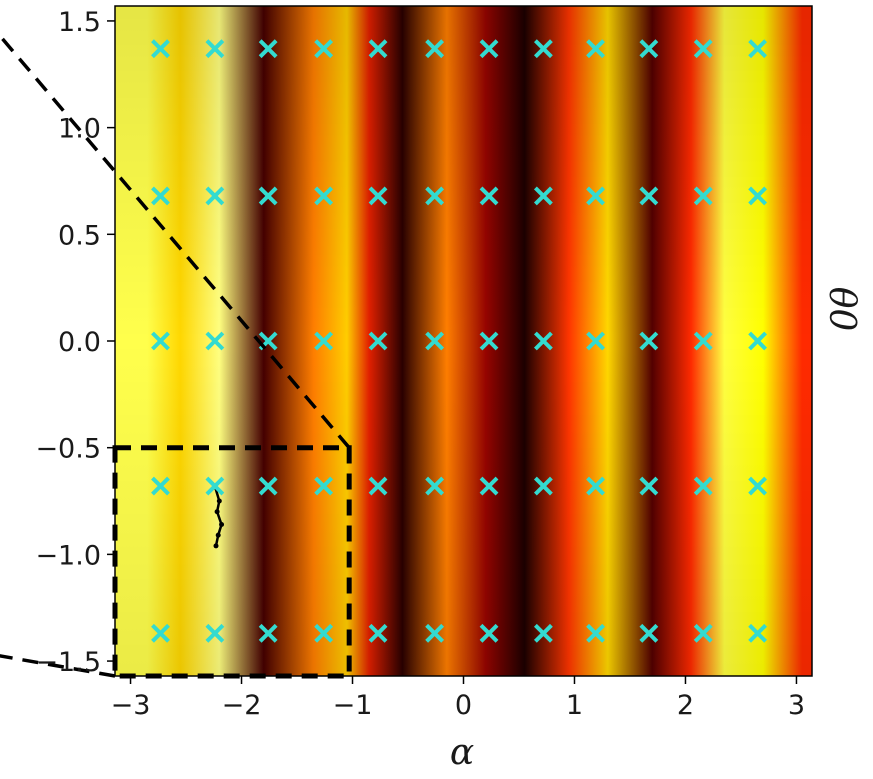 The width and height of the screenshot is (873, 779). Describe the element at coordinates (79, 342) in the screenshot. I see `y-tick-label: 0.0` at that location.